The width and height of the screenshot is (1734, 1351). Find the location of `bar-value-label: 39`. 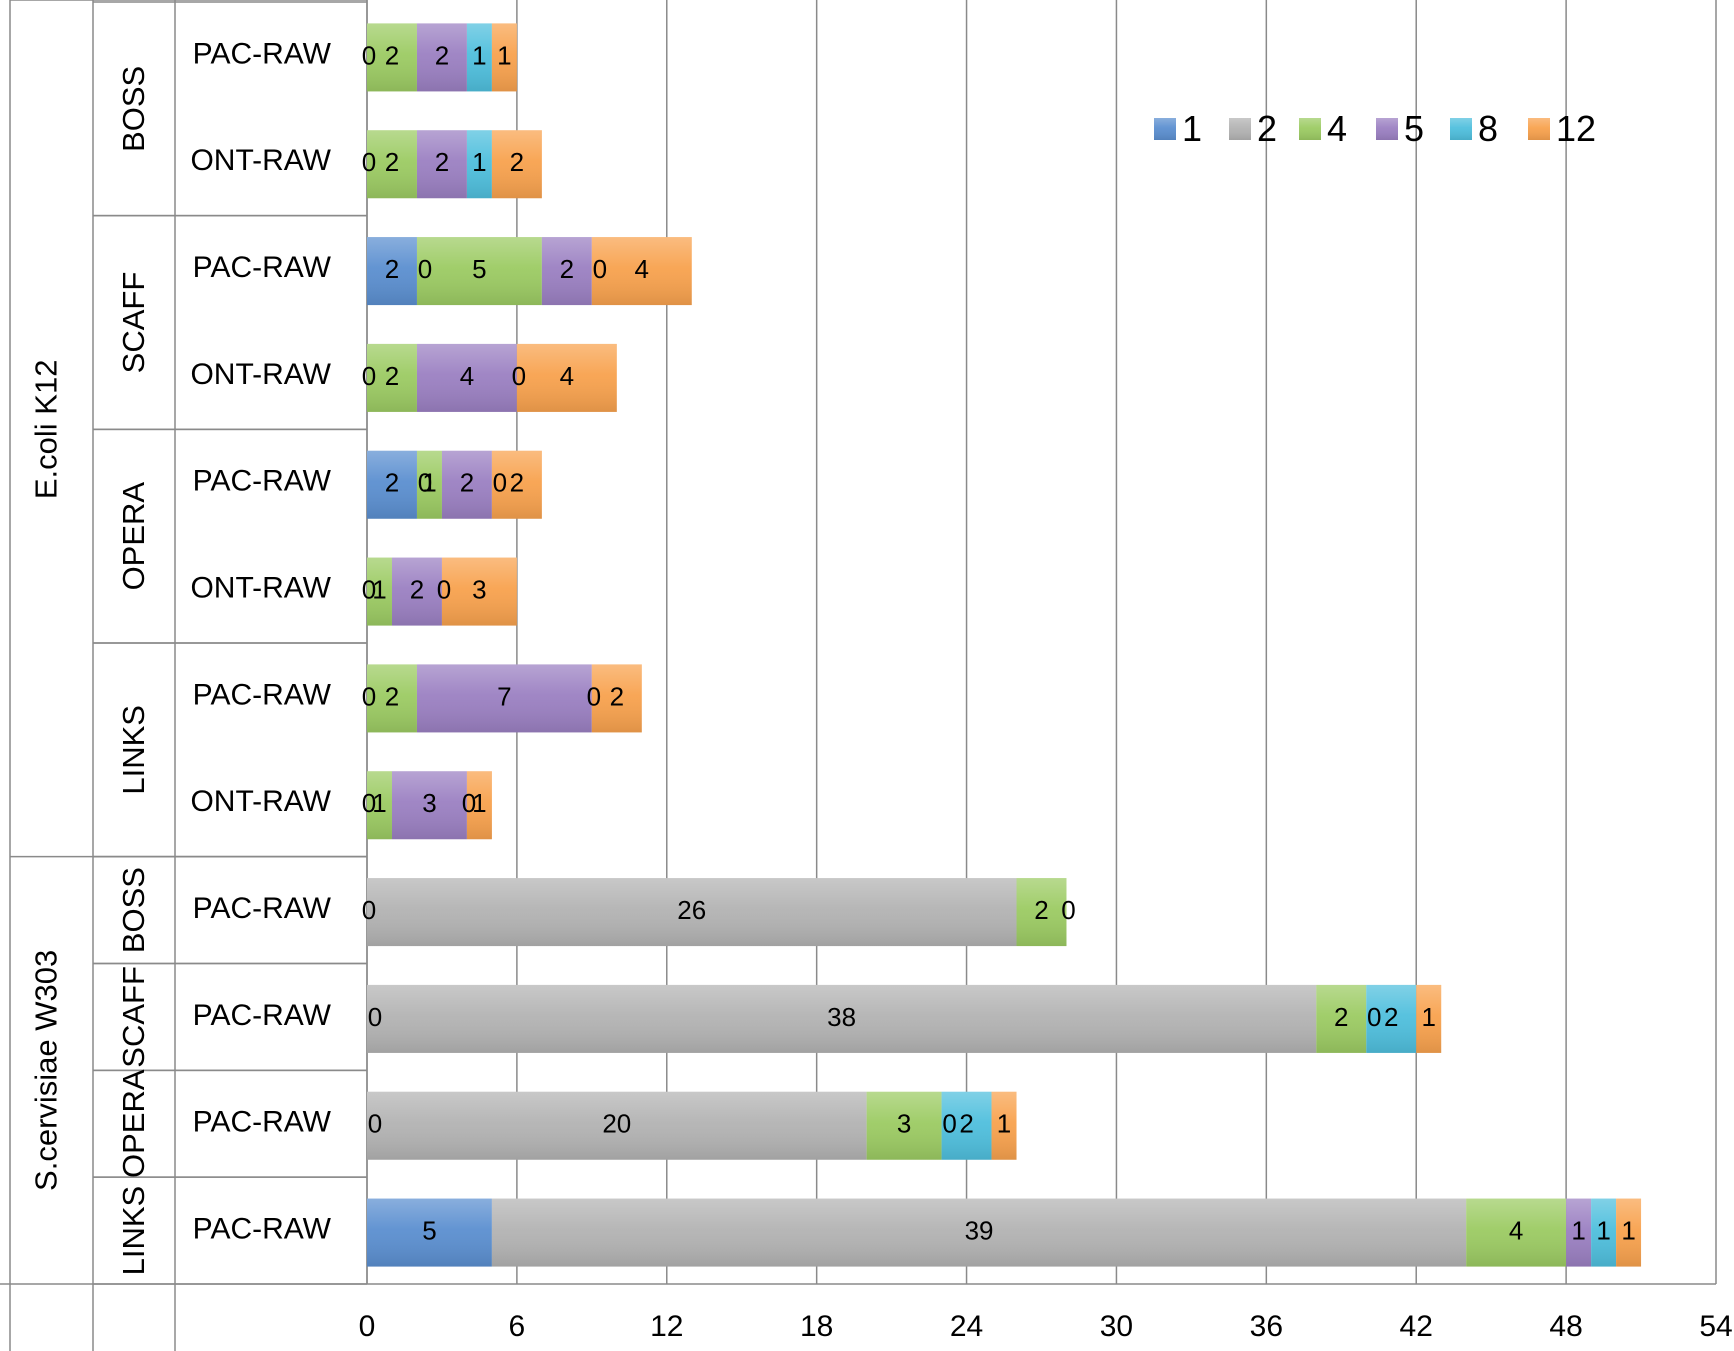

bar-value-label: 39 is located at coordinates (979, 1230).